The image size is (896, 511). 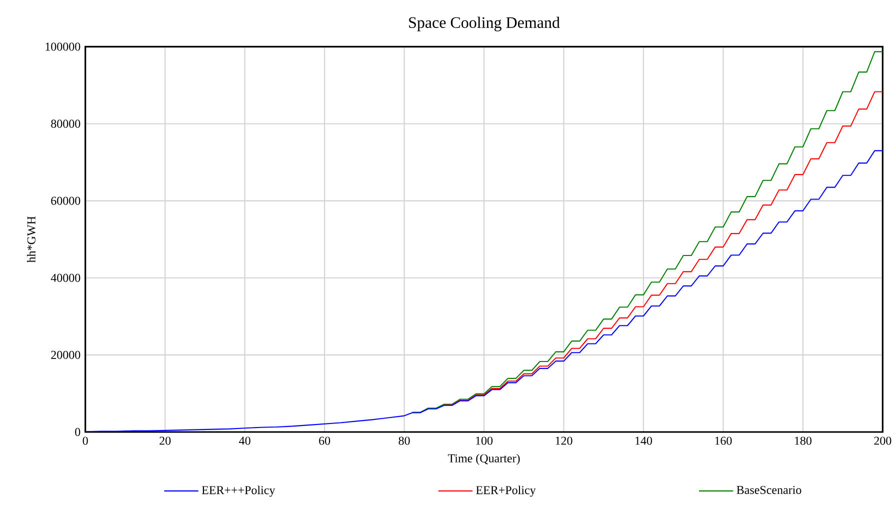 What do you see at coordinates (65, 278) in the screenshot?
I see `y-tick-label: 40000` at bounding box center [65, 278].